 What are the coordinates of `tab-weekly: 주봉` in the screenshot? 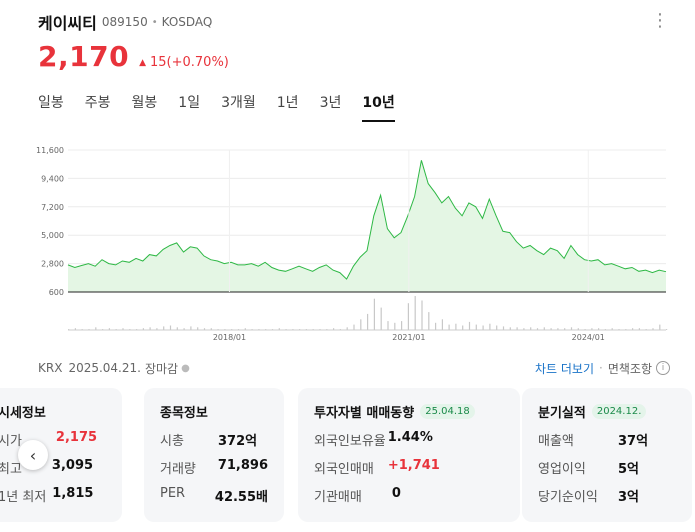 It's located at (97, 103).